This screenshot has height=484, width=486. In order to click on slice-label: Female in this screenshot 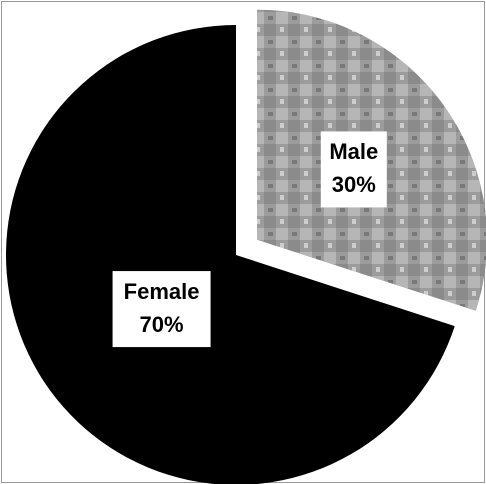, I will do `click(162, 291)`.